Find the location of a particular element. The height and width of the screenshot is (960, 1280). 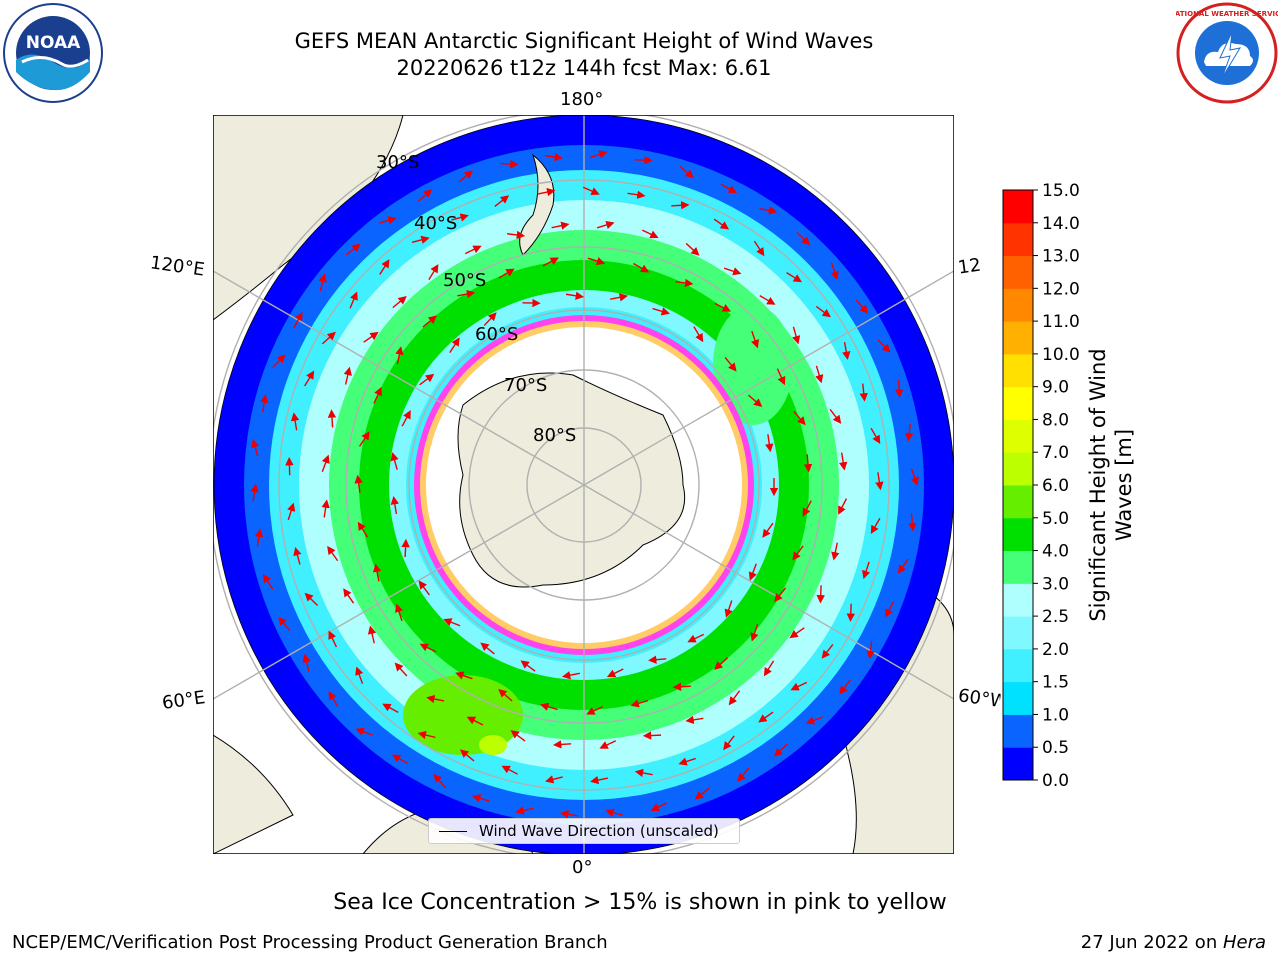

colorbar-tick-label: 3.0 is located at coordinates (1055, 584).